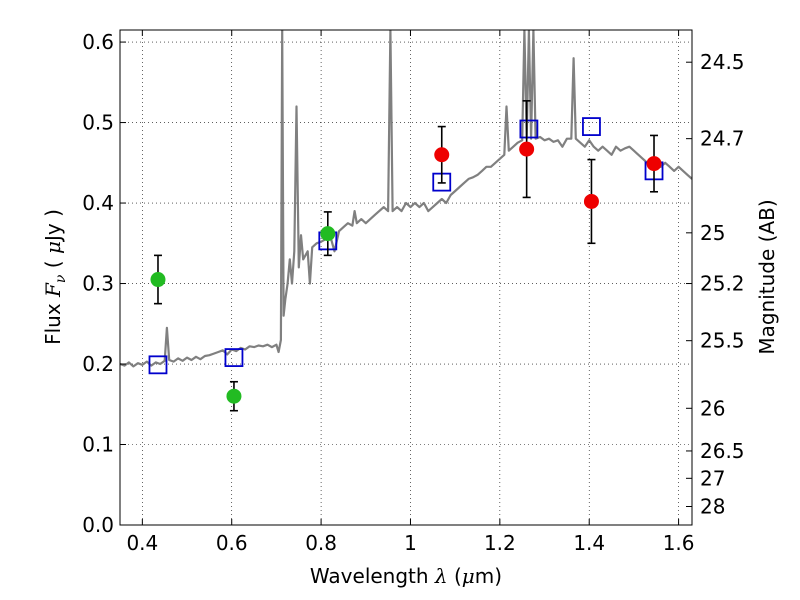 This screenshot has height=600, width=800. I want to click on y-axis-paren: (, so click(53, 261).